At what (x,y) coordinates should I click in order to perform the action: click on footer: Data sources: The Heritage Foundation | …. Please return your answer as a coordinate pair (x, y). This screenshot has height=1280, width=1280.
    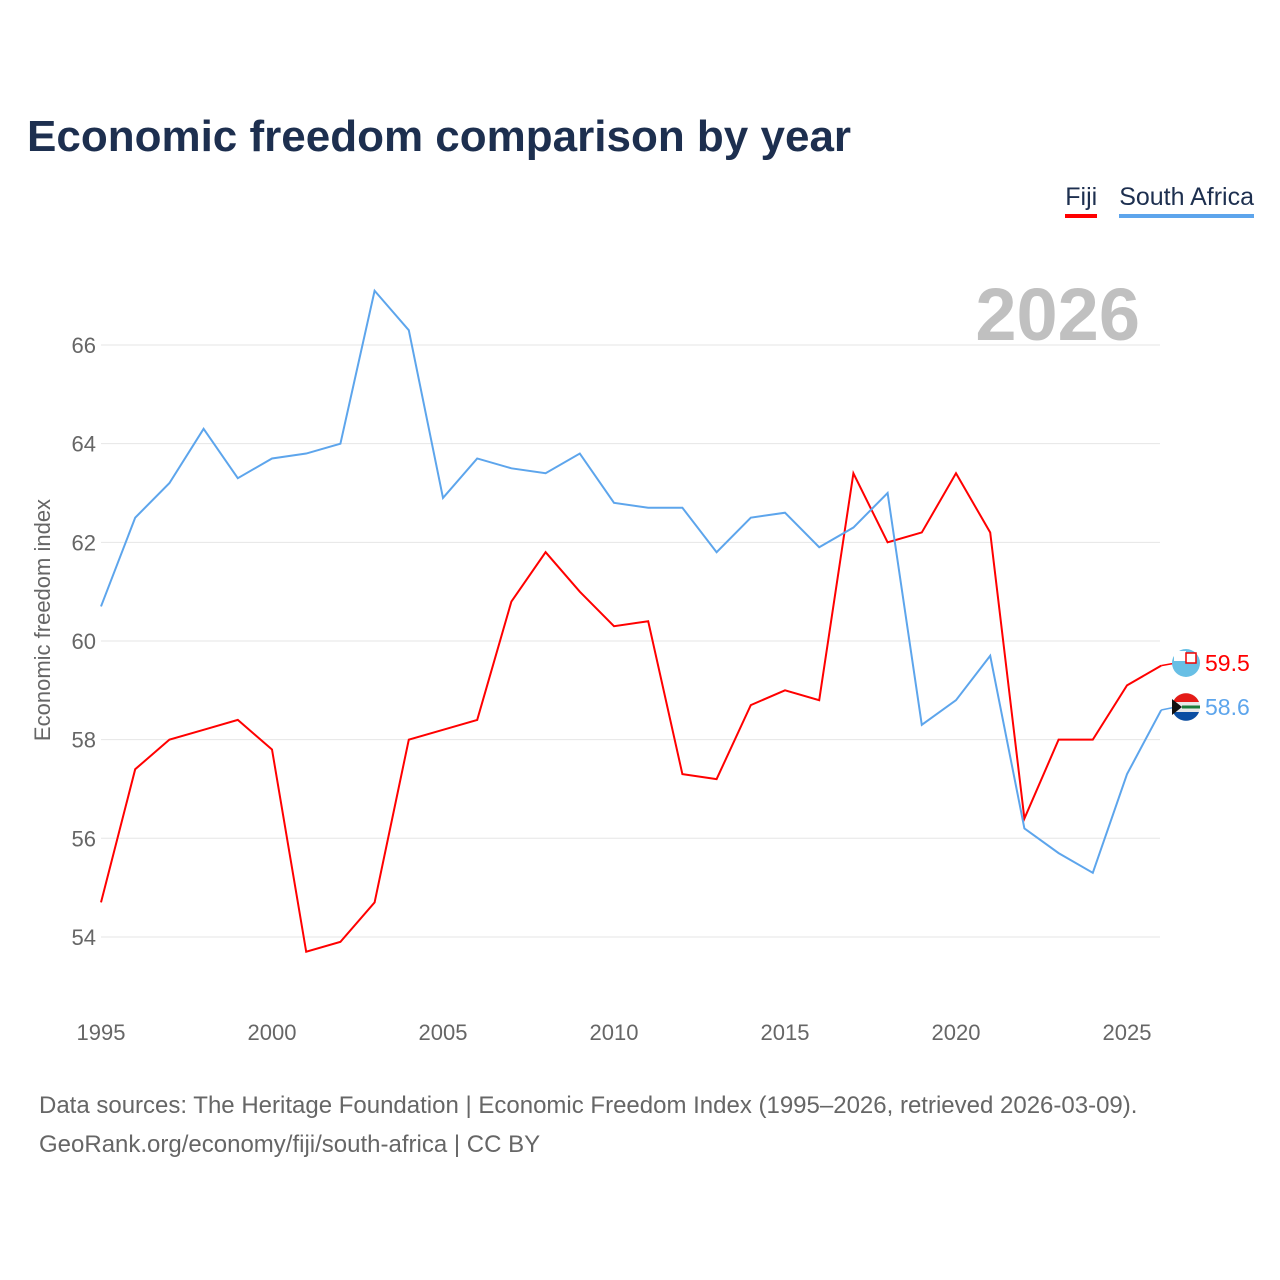
    Looking at the image, I should click on (588, 1125).